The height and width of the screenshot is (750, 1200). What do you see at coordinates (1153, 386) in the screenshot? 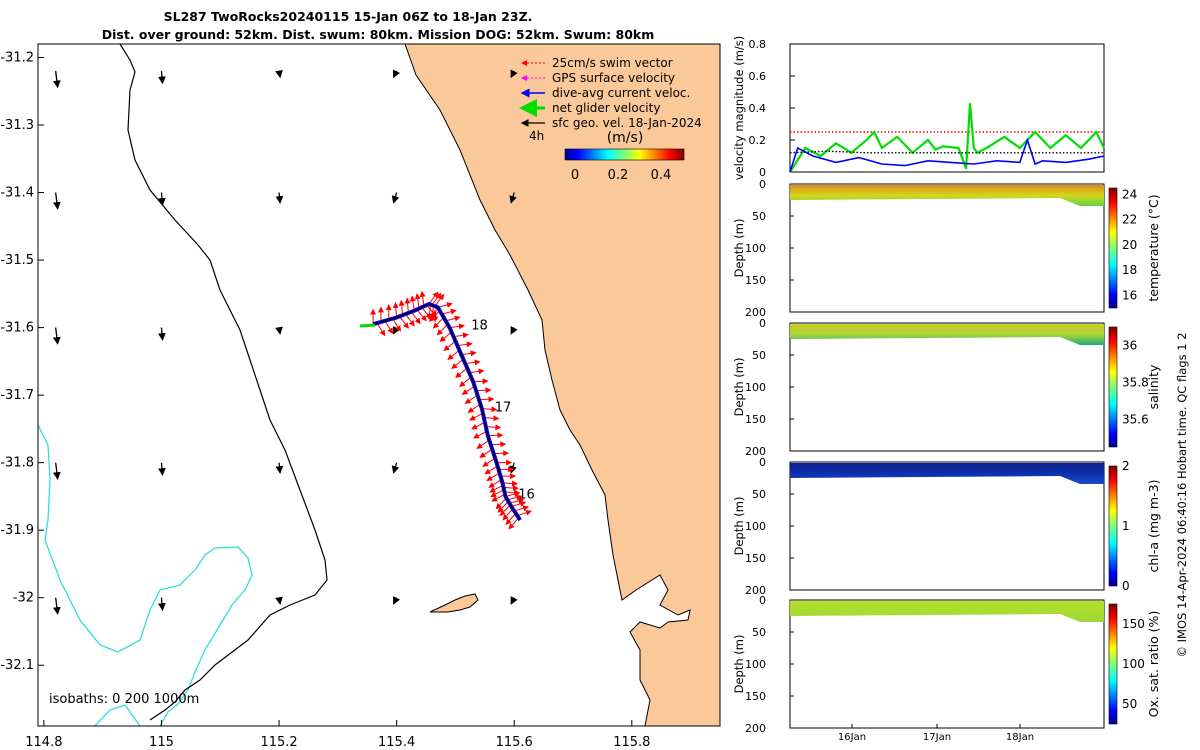
I see `section-colorbar-label: salinity` at bounding box center [1153, 386].